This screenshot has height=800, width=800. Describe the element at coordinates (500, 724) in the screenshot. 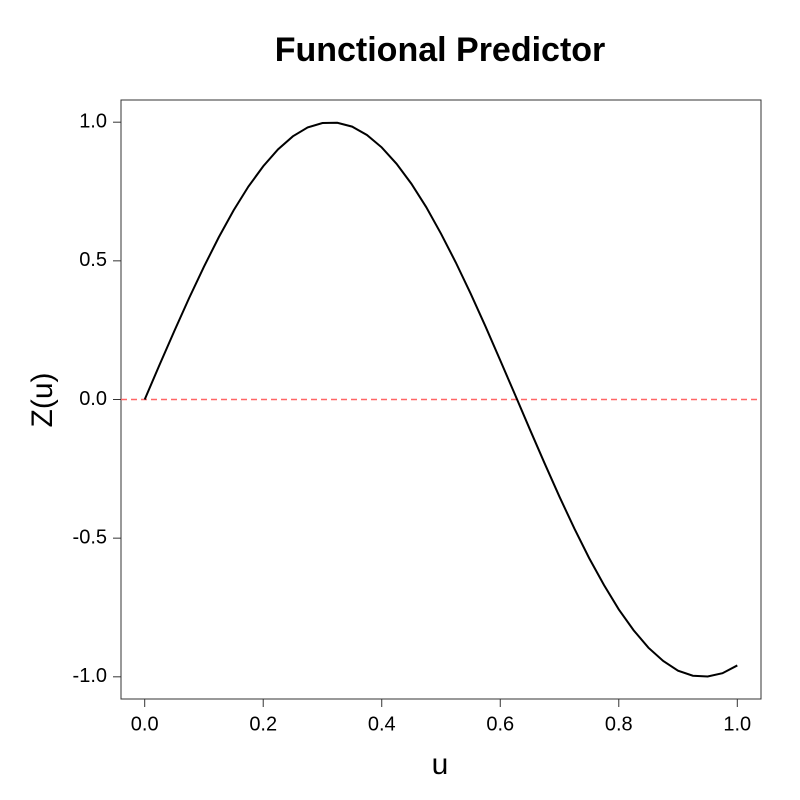

I see `x-tick-label: 0.6` at that location.